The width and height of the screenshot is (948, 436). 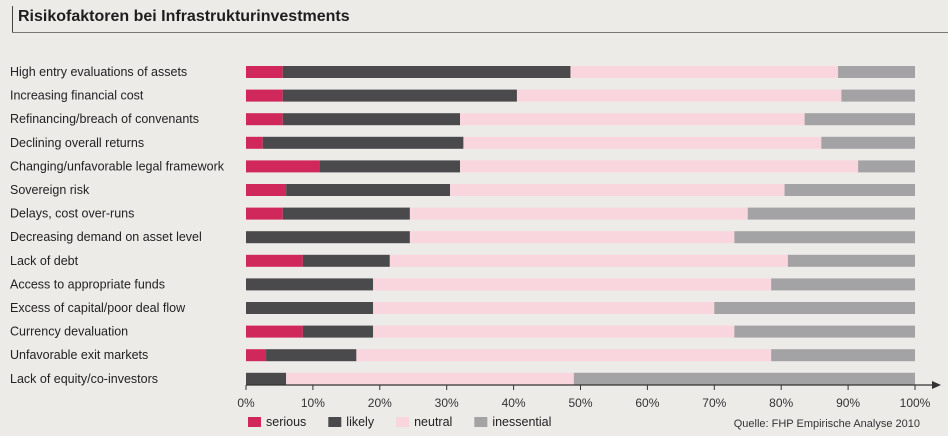 What do you see at coordinates (50, 190) in the screenshot?
I see `category-label: Sovereign risk` at bounding box center [50, 190].